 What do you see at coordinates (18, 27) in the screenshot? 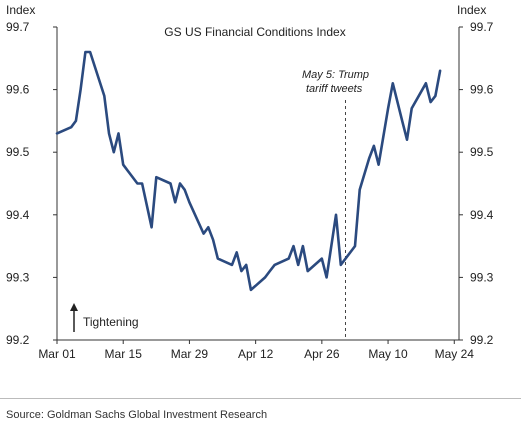
I see `y-tick-label-left: 99.7` at bounding box center [18, 27].